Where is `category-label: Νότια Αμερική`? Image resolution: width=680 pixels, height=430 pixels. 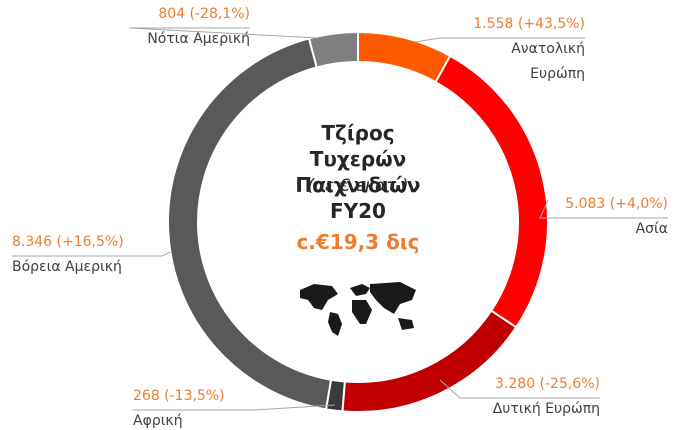 category-label: Νότια Αμερική is located at coordinates (198, 39).